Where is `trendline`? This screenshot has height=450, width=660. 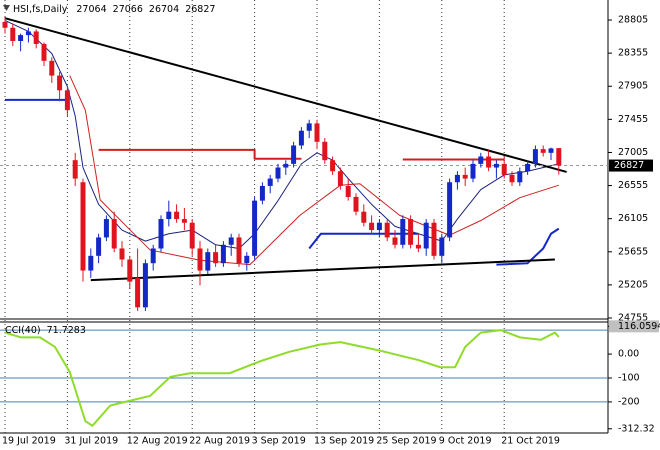 trendline is located at coordinates (322, 270).